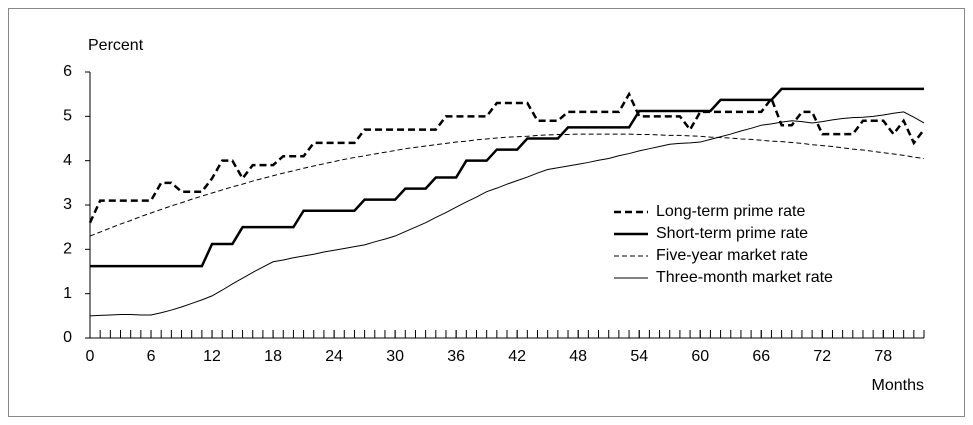 Image resolution: width=973 pixels, height=425 pixels. Describe the element at coordinates (761, 356) in the screenshot. I see `x-tick-label: 66` at that location.